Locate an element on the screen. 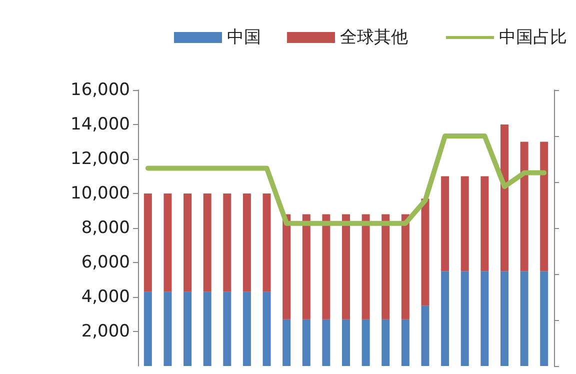  y-tick-label: 14,000 is located at coordinates (100, 124).